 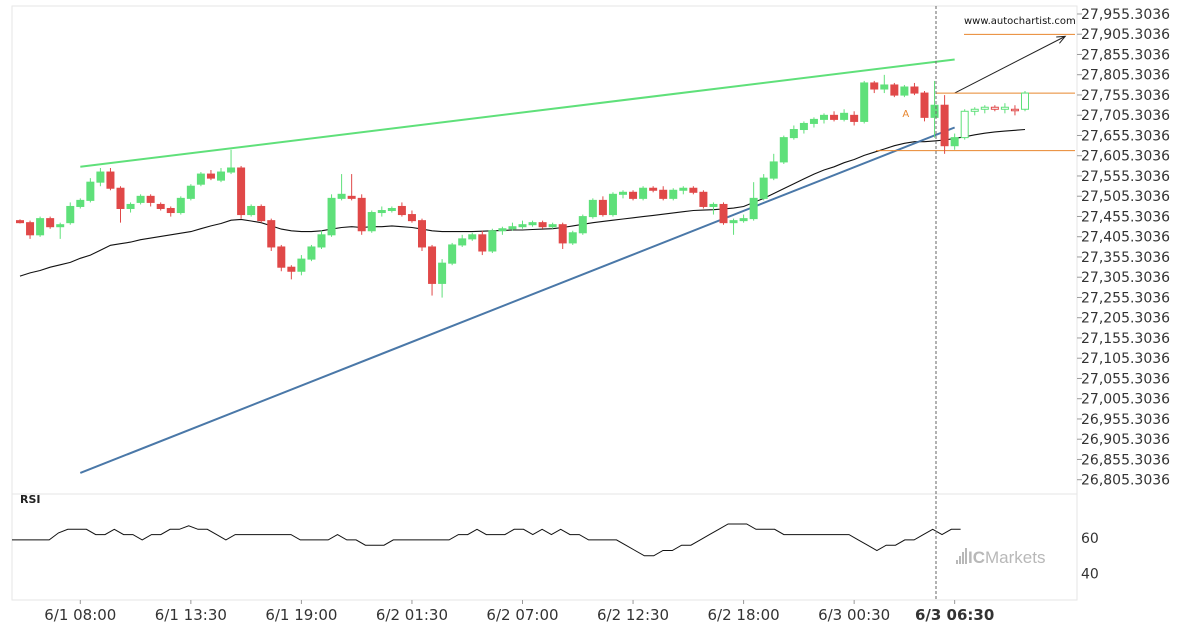 What do you see at coordinates (976, 557) in the screenshot?
I see `brand-prefix: IC` at bounding box center [976, 557].